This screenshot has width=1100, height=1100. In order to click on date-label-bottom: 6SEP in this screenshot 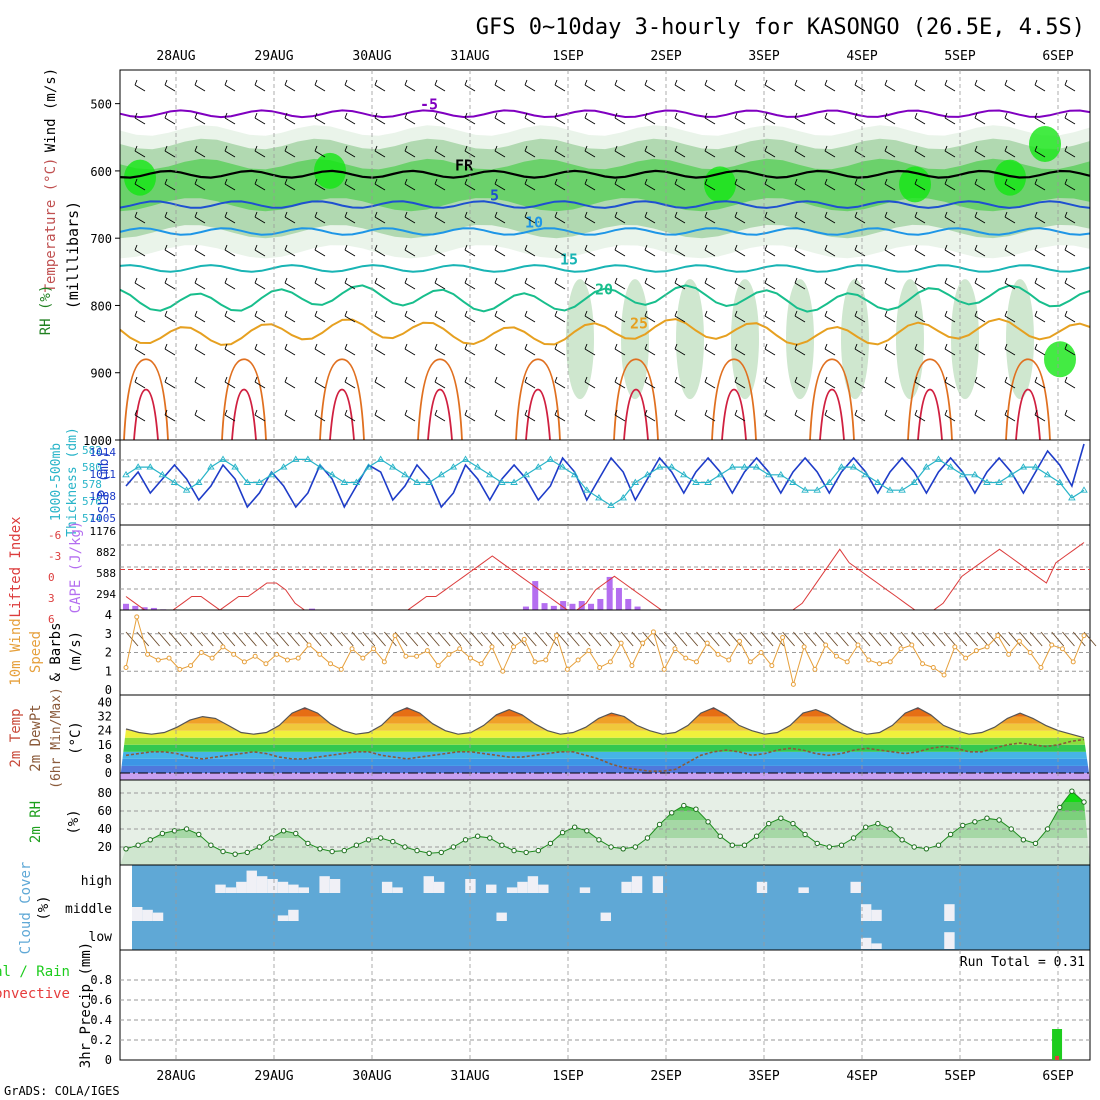, I will do `click(1057, 1076)`.